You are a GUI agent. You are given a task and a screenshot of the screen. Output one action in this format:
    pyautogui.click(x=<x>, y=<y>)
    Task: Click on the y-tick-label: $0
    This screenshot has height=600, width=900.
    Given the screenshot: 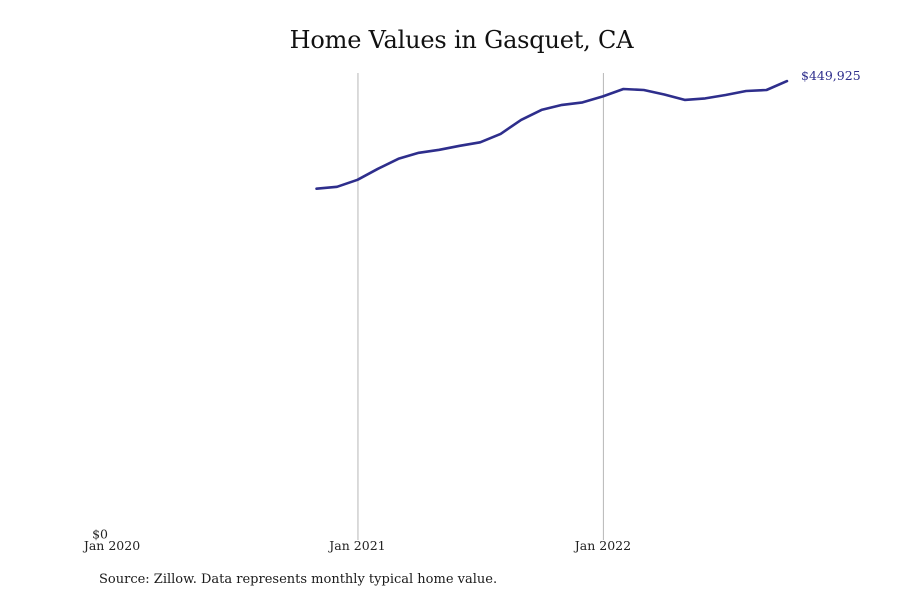 What is the action you would take?
    pyautogui.click(x=100, y=534)
    